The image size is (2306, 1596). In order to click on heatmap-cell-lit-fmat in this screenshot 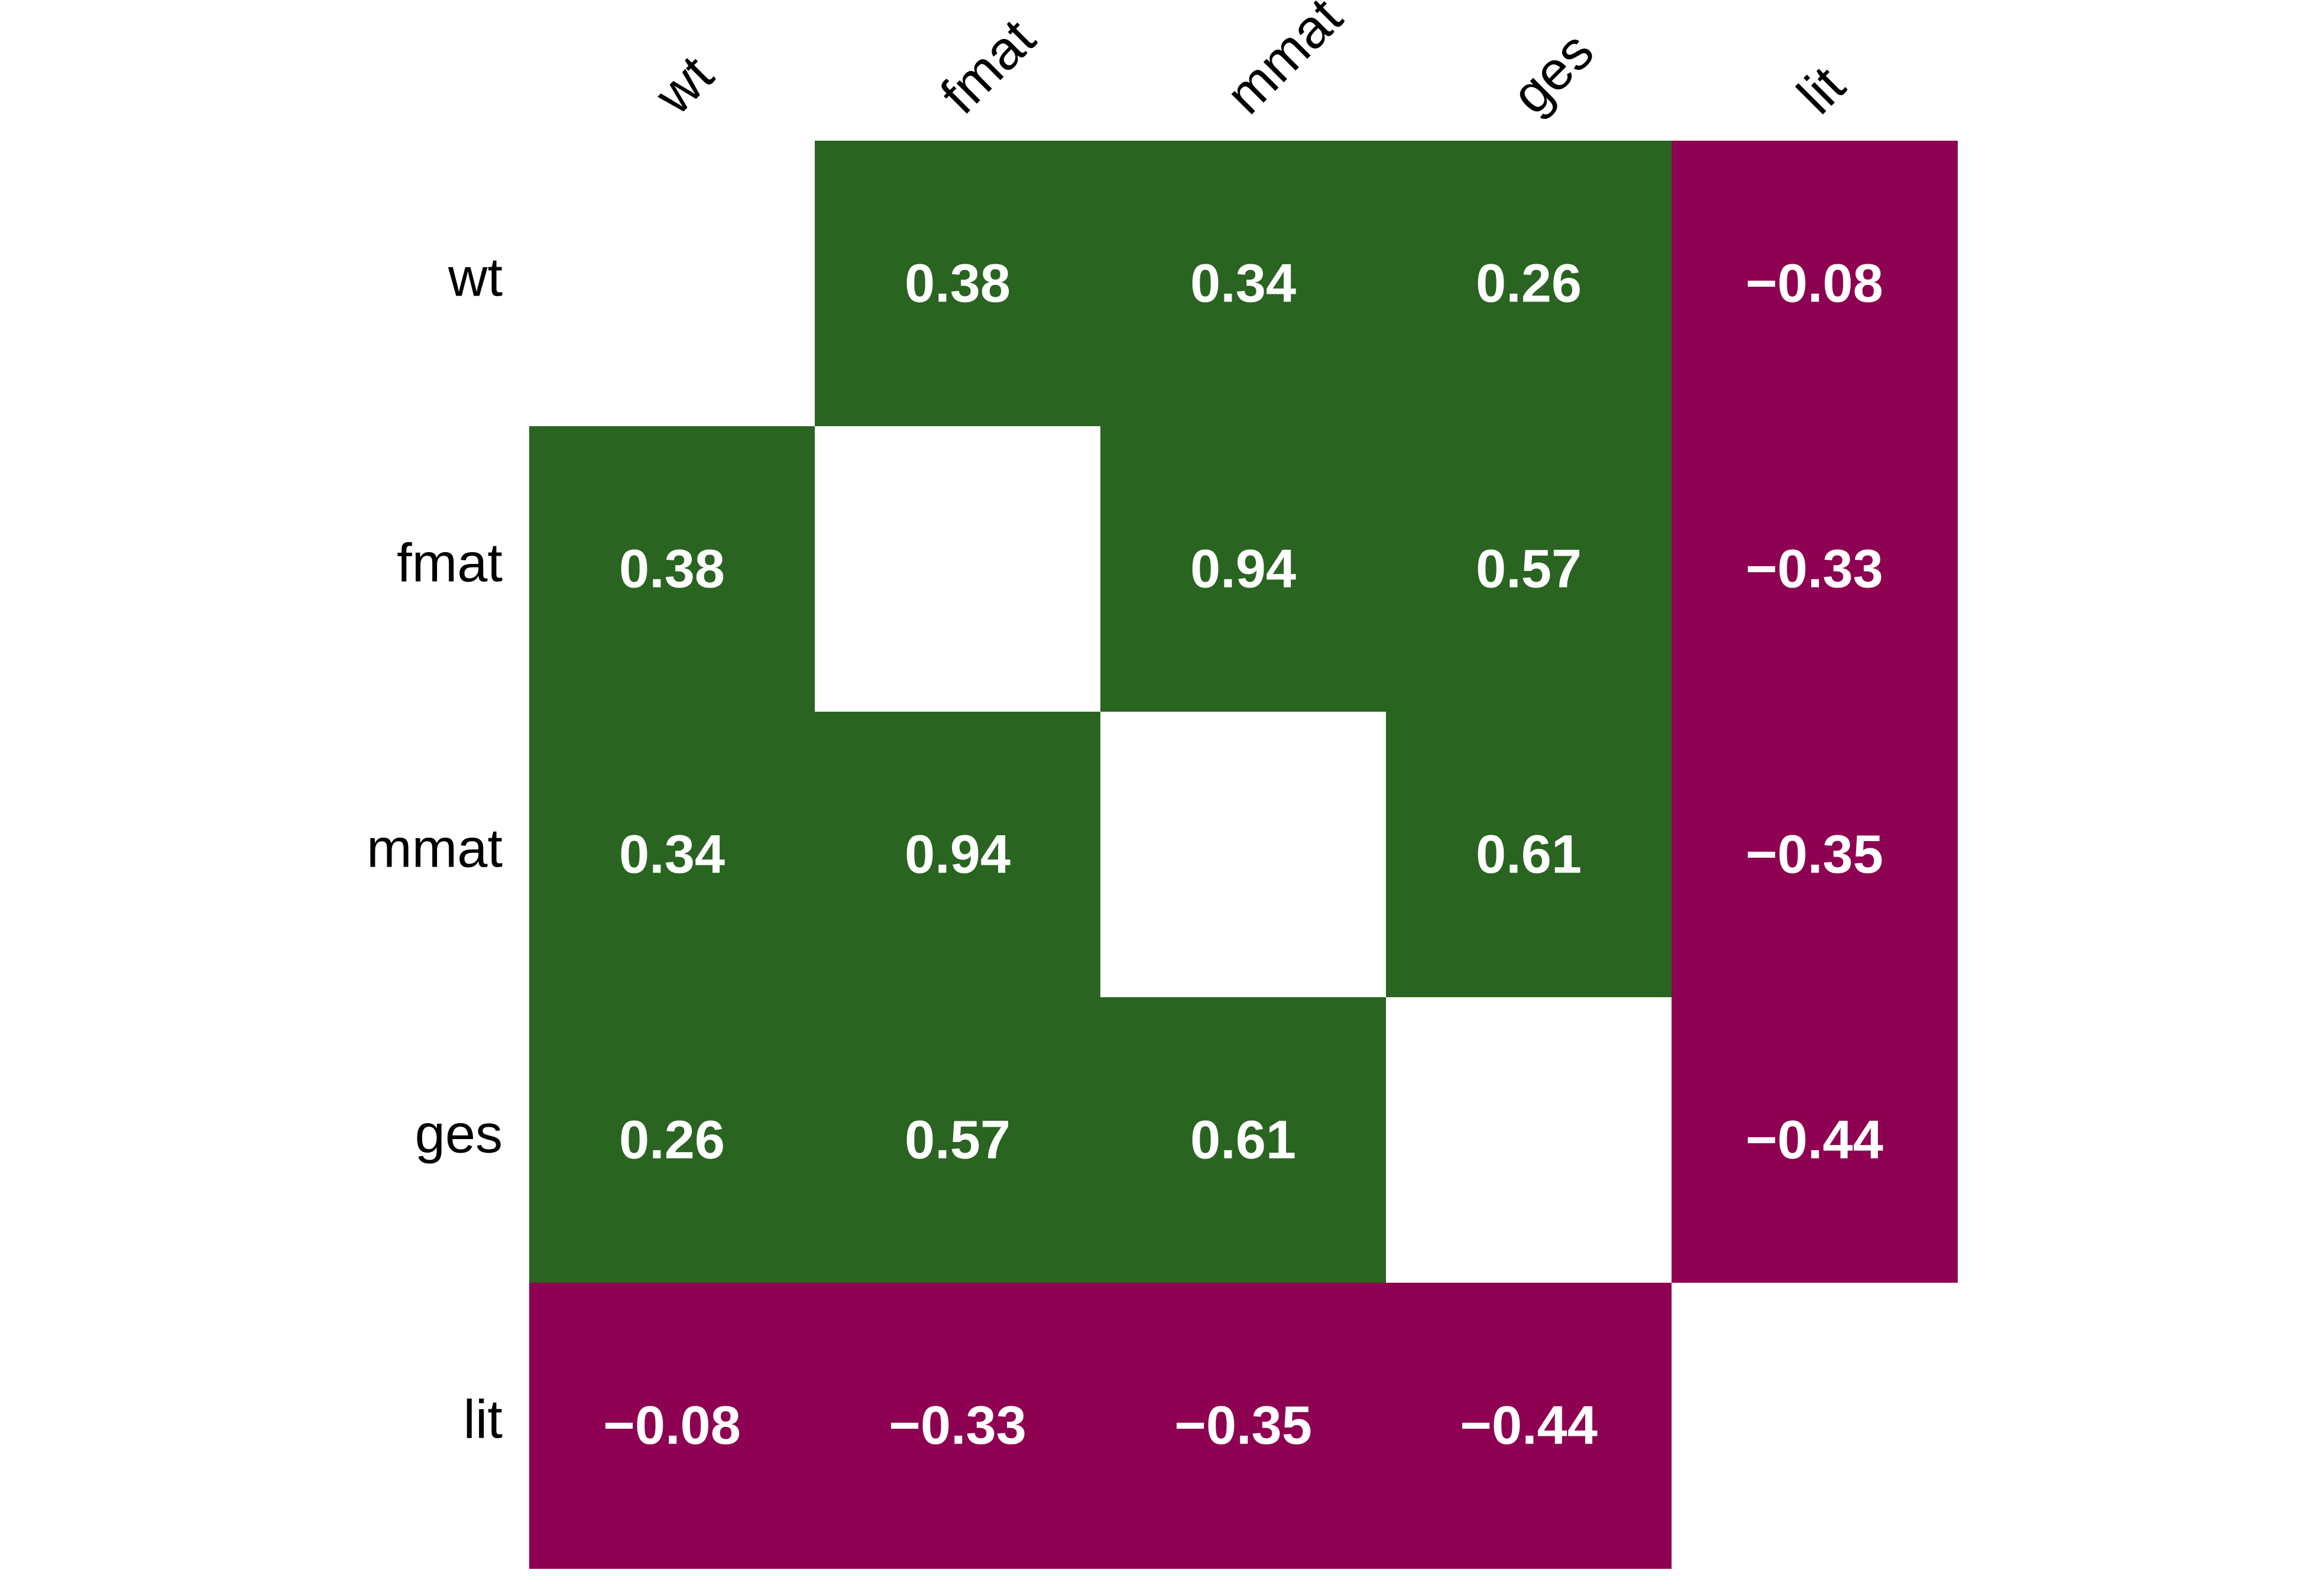, I will do `click(958, 1426)`.